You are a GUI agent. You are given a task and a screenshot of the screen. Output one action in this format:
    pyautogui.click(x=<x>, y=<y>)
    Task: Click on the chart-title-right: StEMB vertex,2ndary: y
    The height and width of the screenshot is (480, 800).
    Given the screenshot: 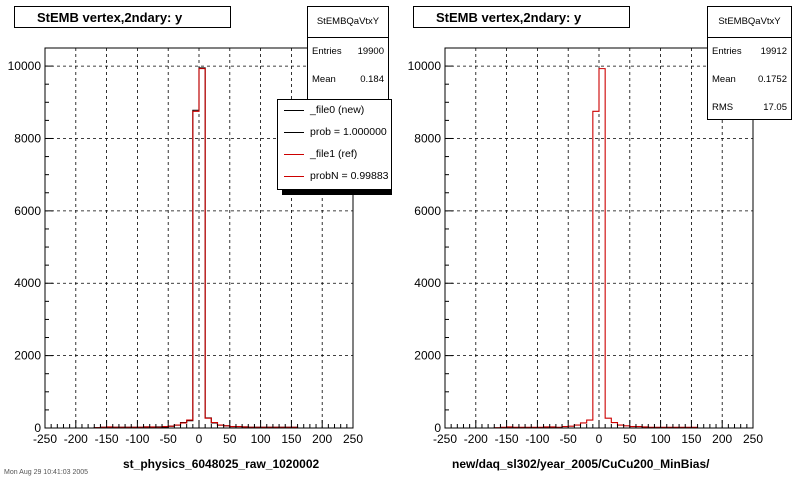 What is the action you would take?
    pyautogui.click(x=521, y=17)
    